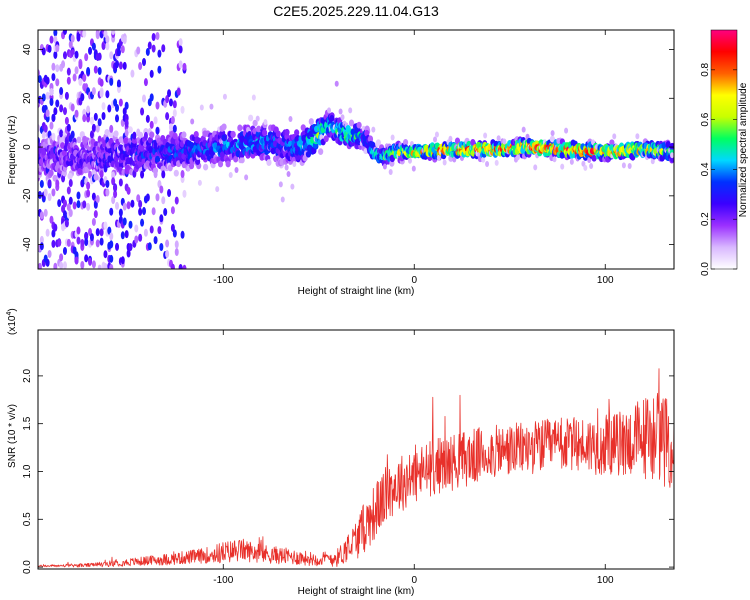  What do you see at coordinates (27, 519) in the screenshot?
I see `y-tick-label: 0.5` at bounding box center [27, 519].